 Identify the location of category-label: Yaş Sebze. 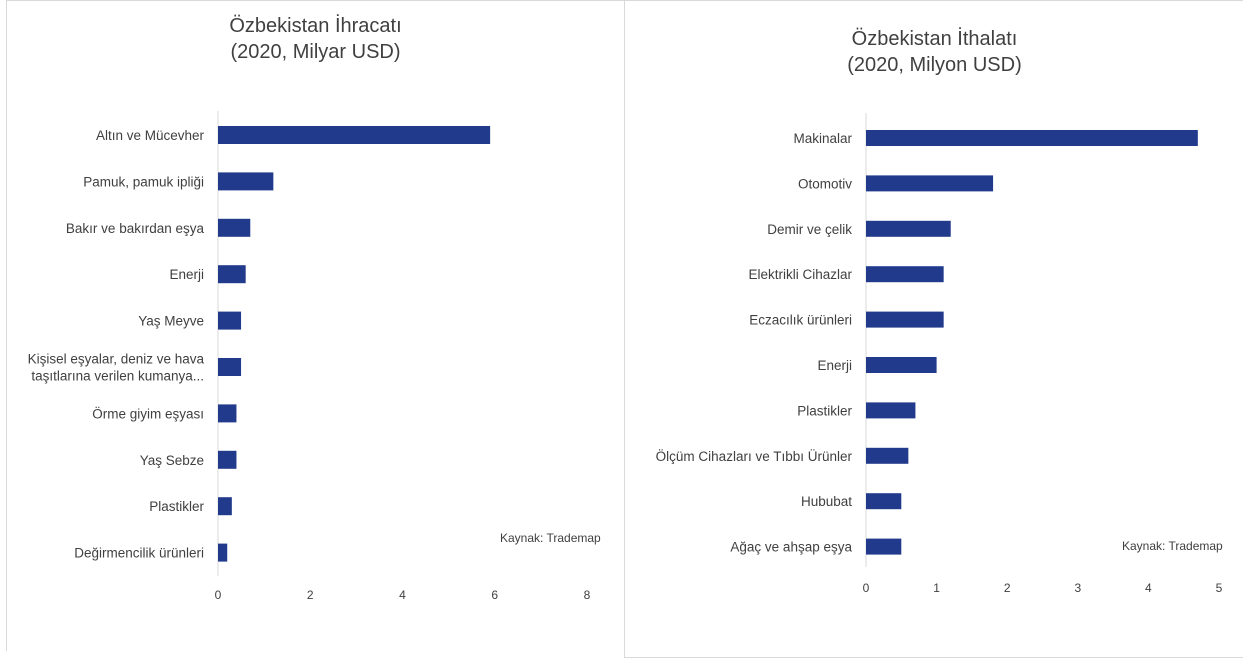
(172, 460).